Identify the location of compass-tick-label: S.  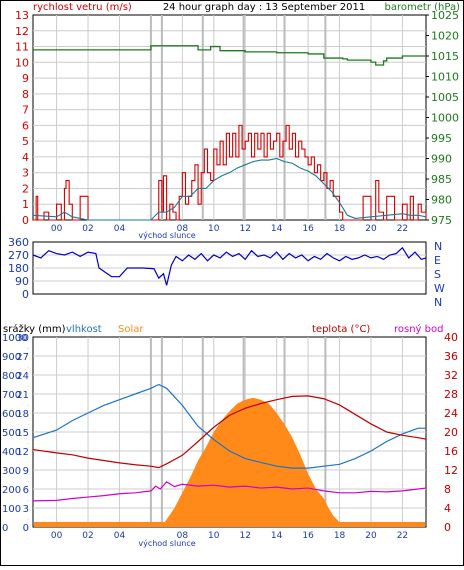
(437, 274).